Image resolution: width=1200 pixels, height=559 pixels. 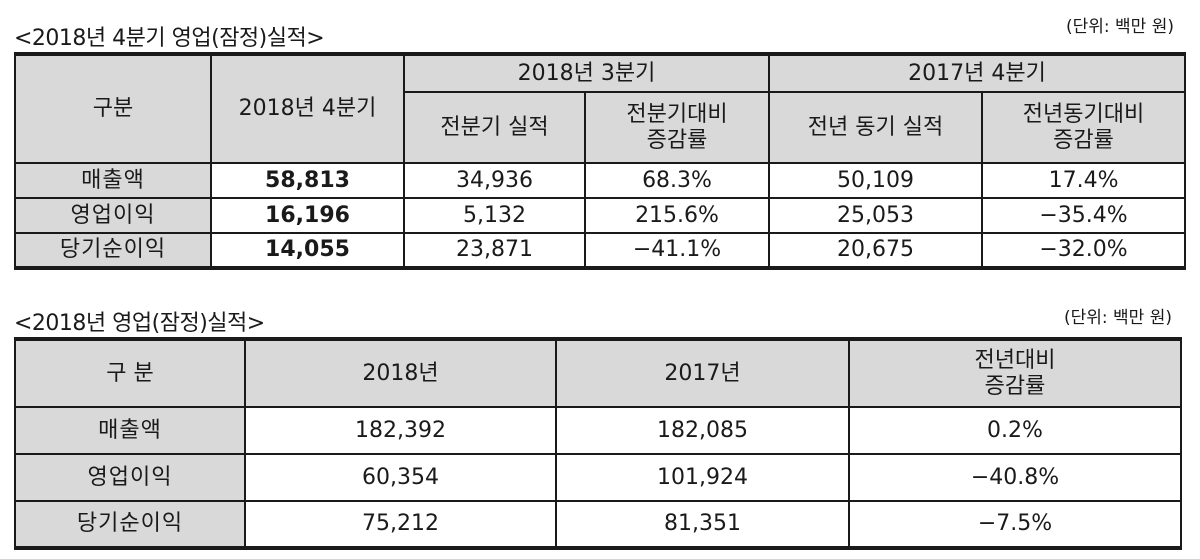 What do you see at coordinates (494, 127) in the screenshot?
I see `header-prev-quarter-result: 전분기 실적` at bounding box center [494, 127].